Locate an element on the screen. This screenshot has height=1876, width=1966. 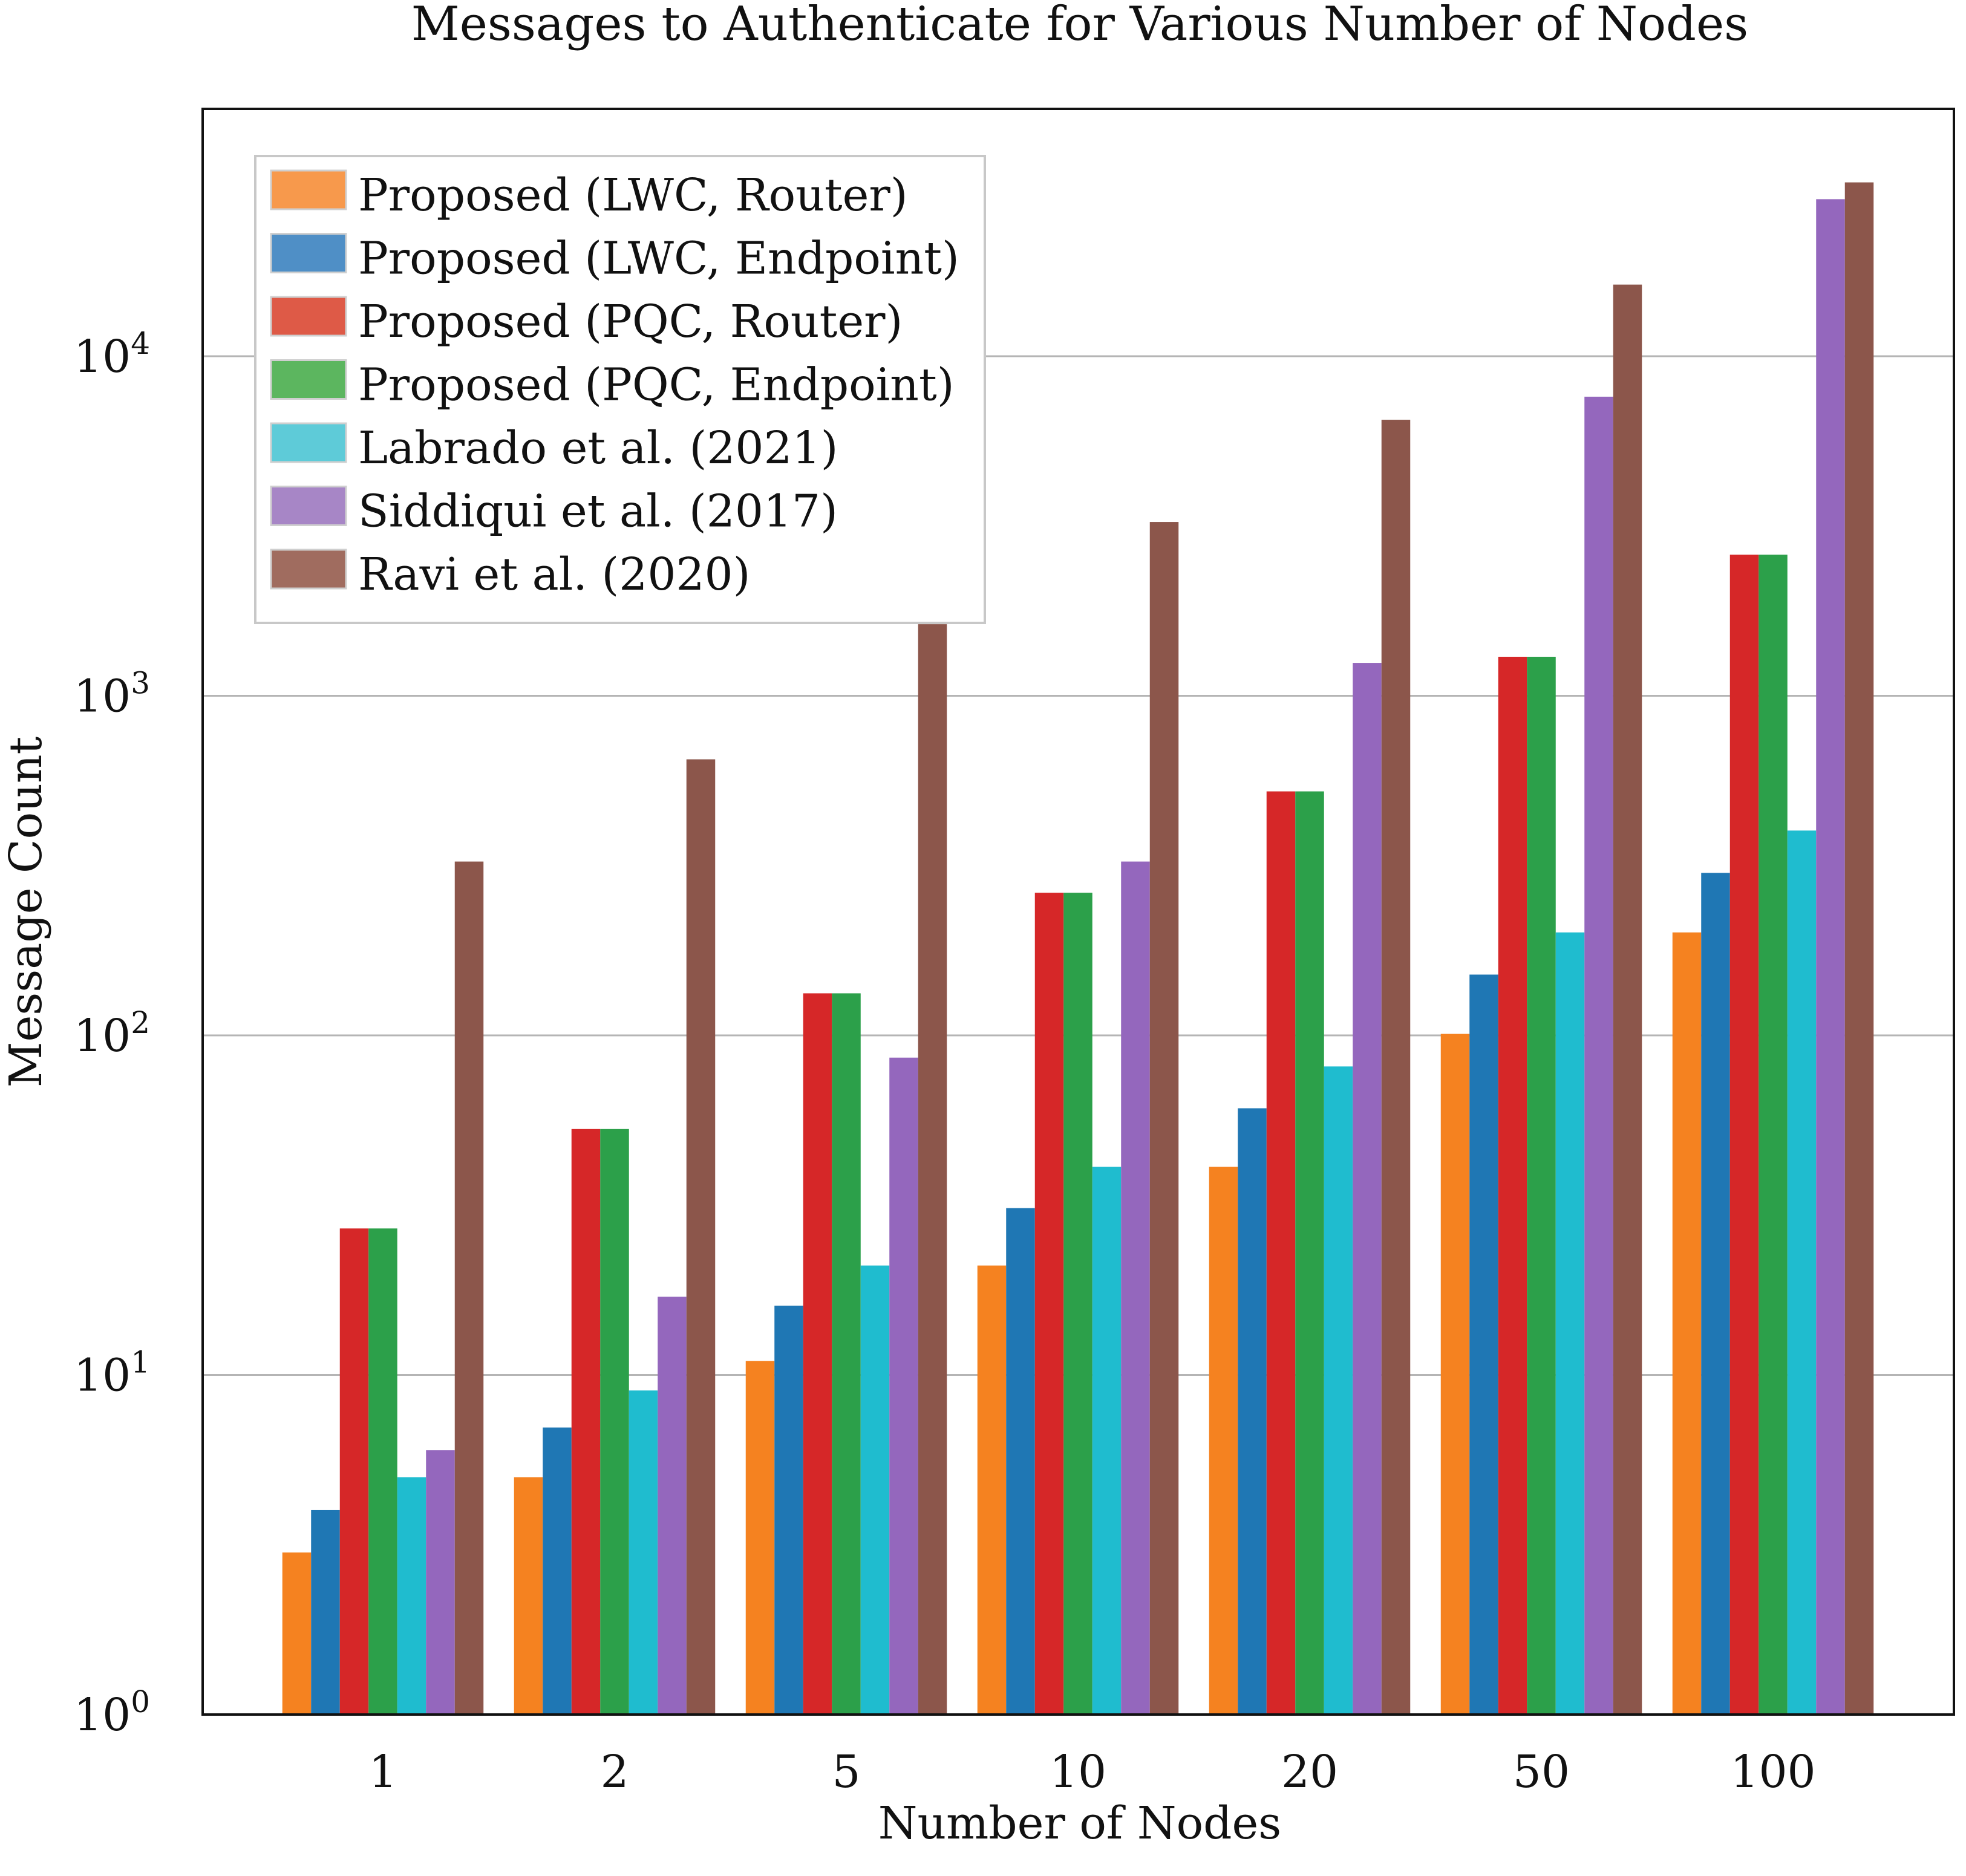
y-tick-label: 10⁴ is located at coordinates (112, 354).